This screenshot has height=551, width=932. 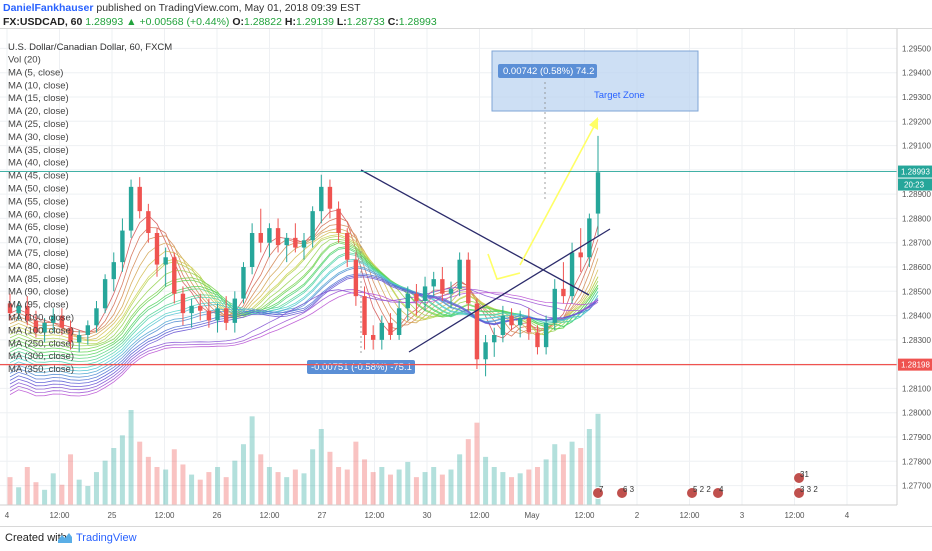 I want to click on legend-title: U.S. Dollar/Canadian Dollar, 60, FXCM, so click(x=90, y=47).